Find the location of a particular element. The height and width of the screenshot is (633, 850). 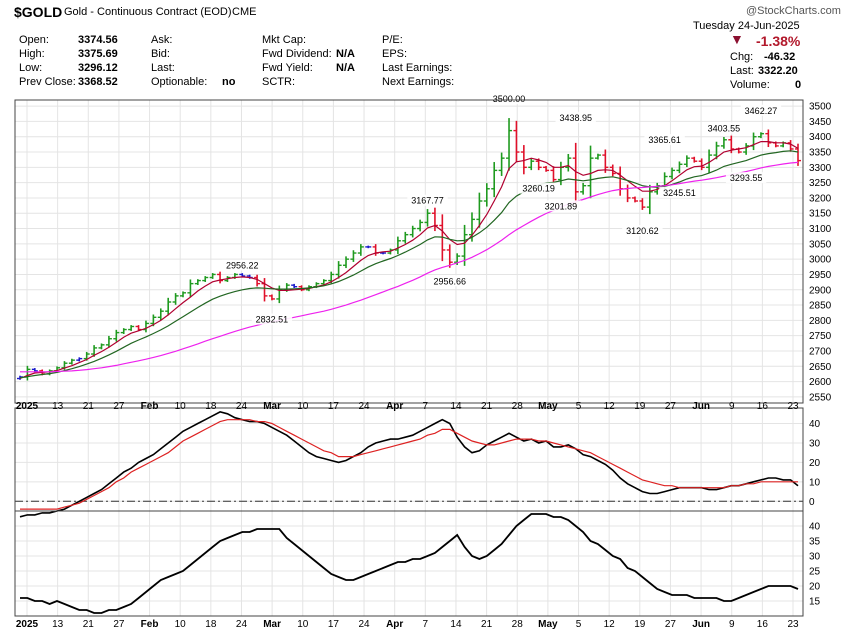

y-tick-label: 2550 is located at coordinates (820, 397).